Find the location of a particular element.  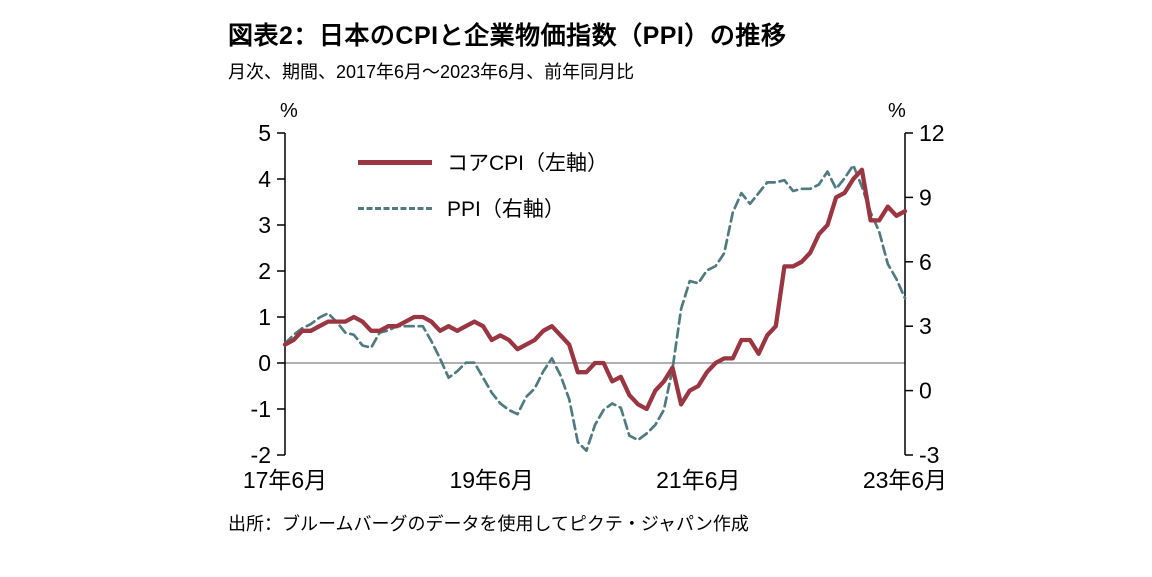

source-note: 出所：ブルームバーグのデータを使用してピクテ・ジャパン作成 is located at coordinates (488, 524).